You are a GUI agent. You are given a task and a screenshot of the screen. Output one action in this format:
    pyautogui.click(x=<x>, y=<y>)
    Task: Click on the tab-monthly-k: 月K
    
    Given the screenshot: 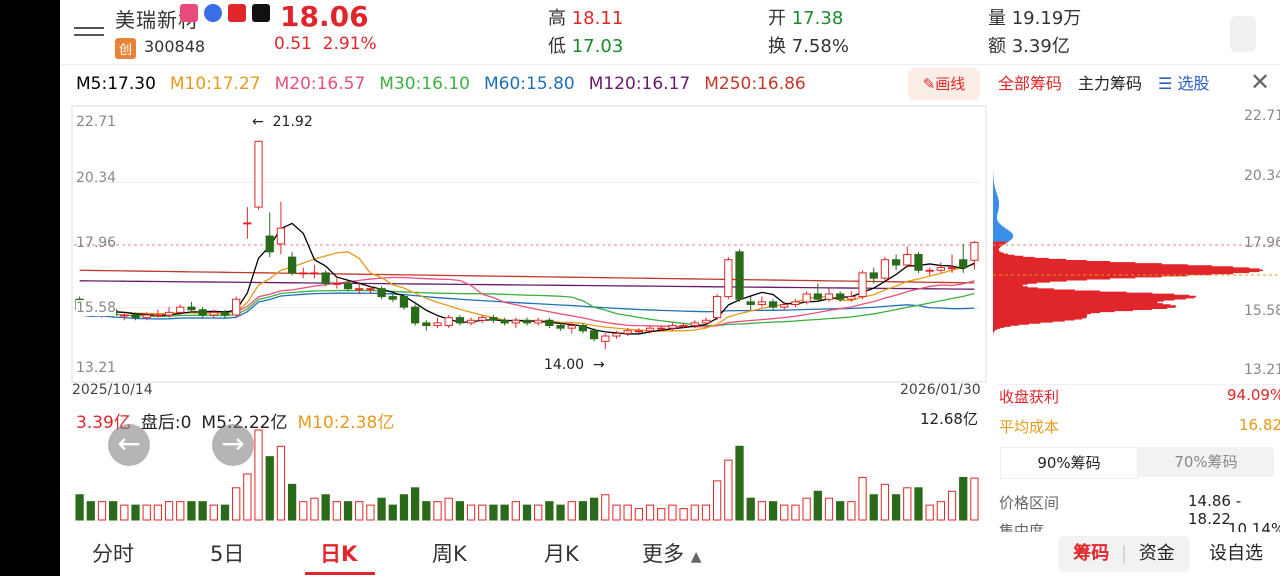 What is the action you would take?
    pyautogui.click(x=561, y=554)
    